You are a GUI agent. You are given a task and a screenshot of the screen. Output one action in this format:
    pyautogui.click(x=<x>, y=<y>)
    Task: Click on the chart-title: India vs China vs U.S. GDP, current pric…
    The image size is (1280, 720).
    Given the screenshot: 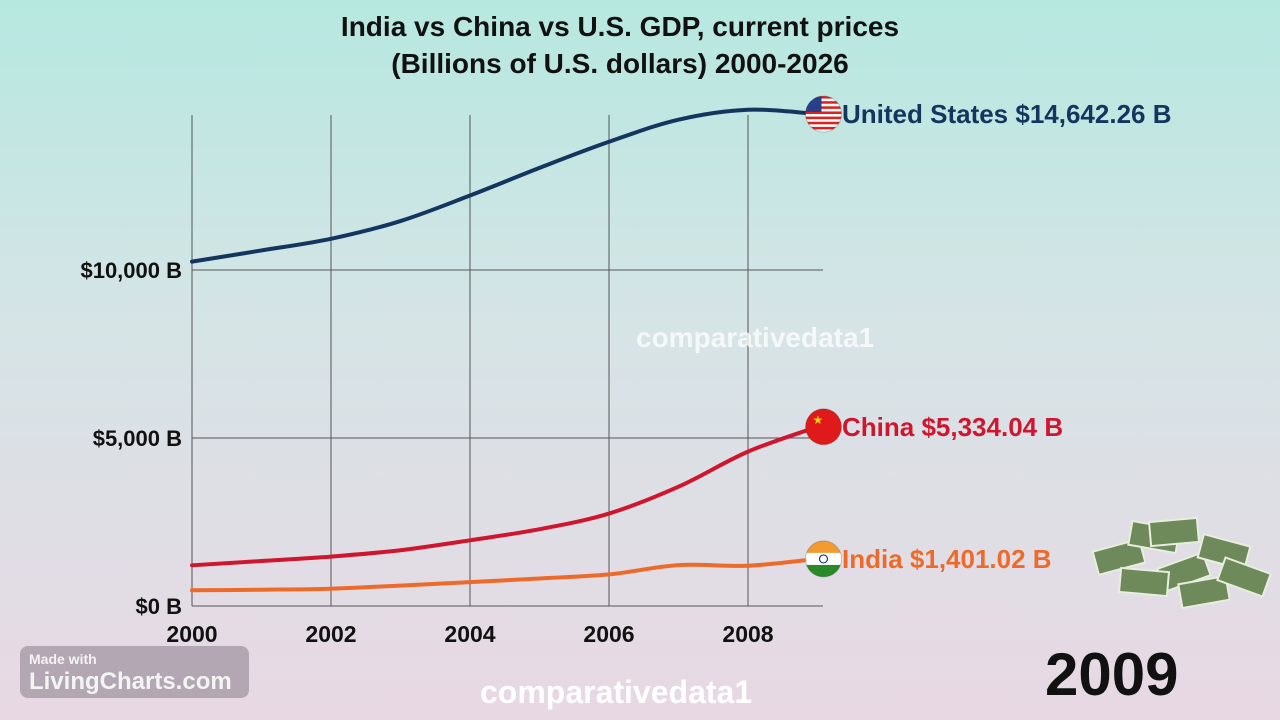 What is the action you would take?
    pyautogui.click(x=620, y=45)
    